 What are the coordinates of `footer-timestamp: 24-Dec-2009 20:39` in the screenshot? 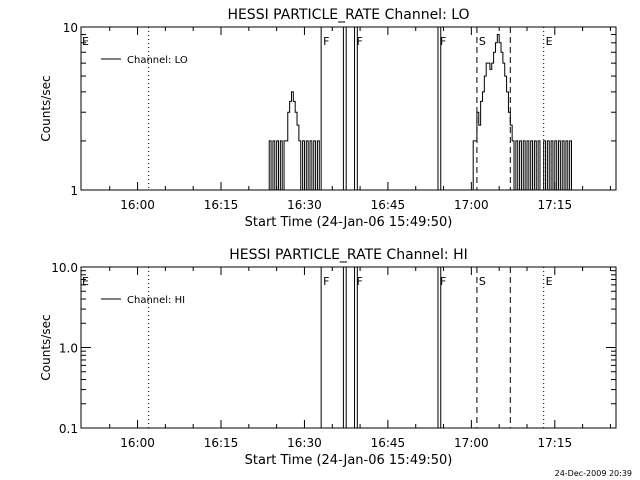 It's located at (593, 473).